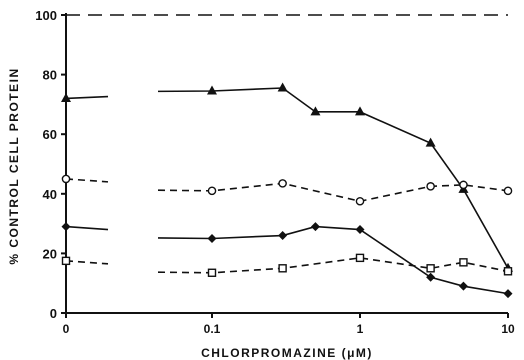 This screenshot has height=360, width=524. What do you see at coordinates (50, 134) in the screenshot?
I see `y-tick-label: 60` at bounding box center [50, 134].